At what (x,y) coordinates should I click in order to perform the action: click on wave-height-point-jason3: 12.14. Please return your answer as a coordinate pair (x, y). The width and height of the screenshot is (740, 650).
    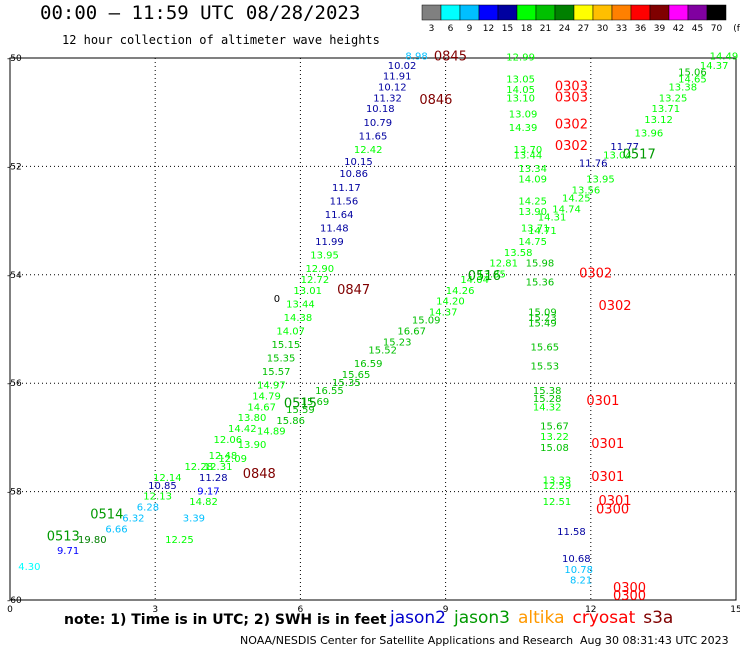
    Looking at the image, I should click on (167, 478).